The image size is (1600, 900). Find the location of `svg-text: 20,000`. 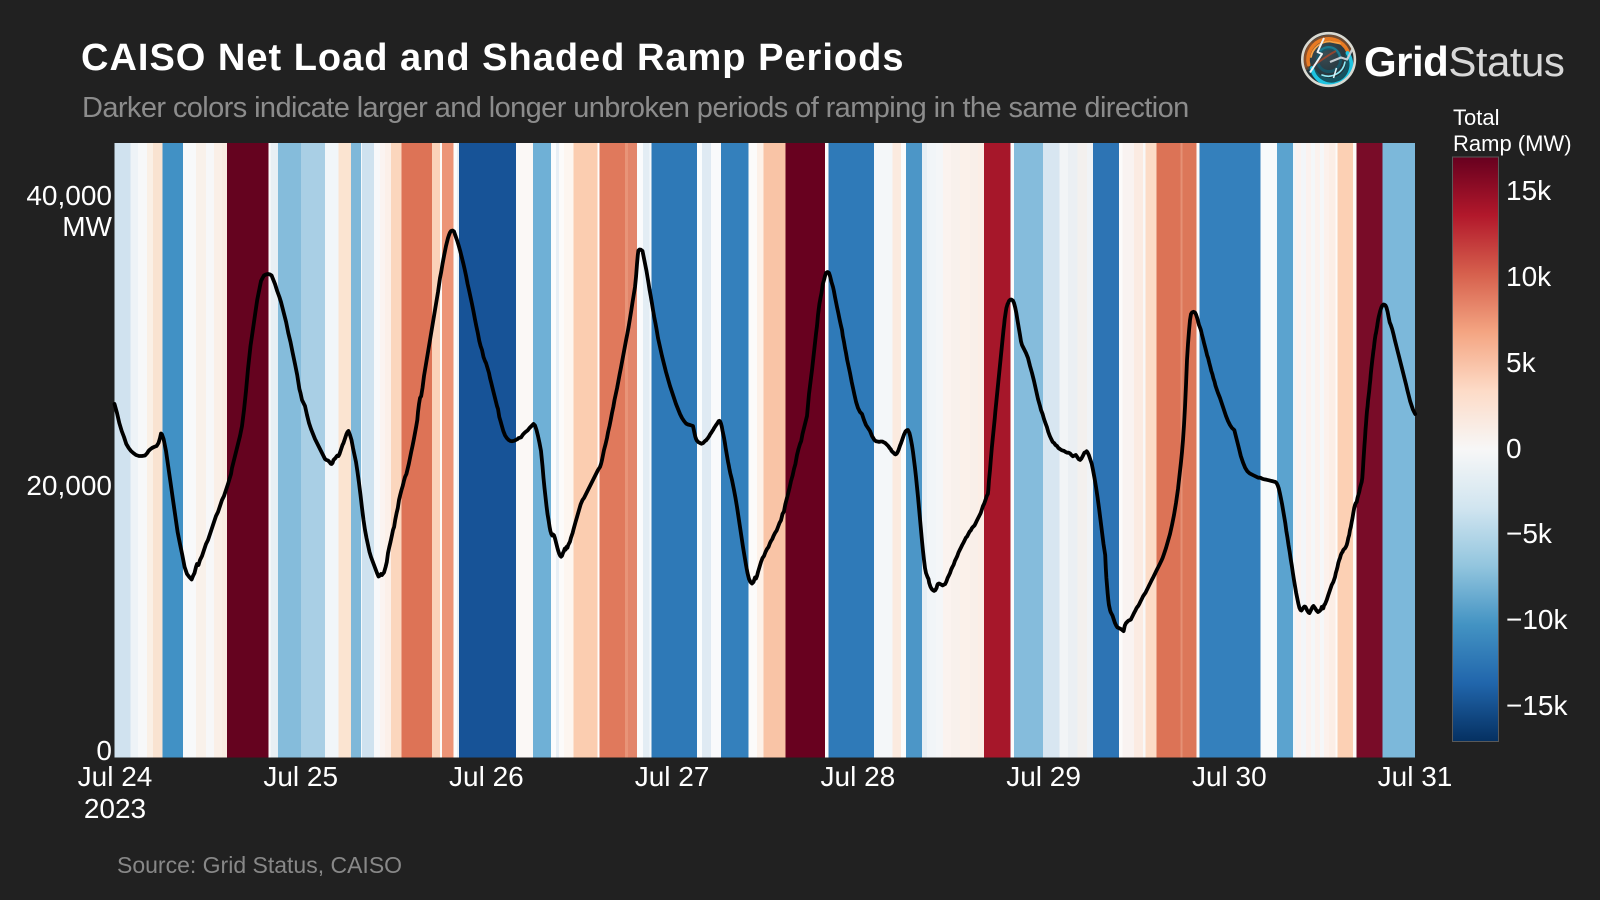

svg-text: 20,000 is located at coordinates (69, 485).